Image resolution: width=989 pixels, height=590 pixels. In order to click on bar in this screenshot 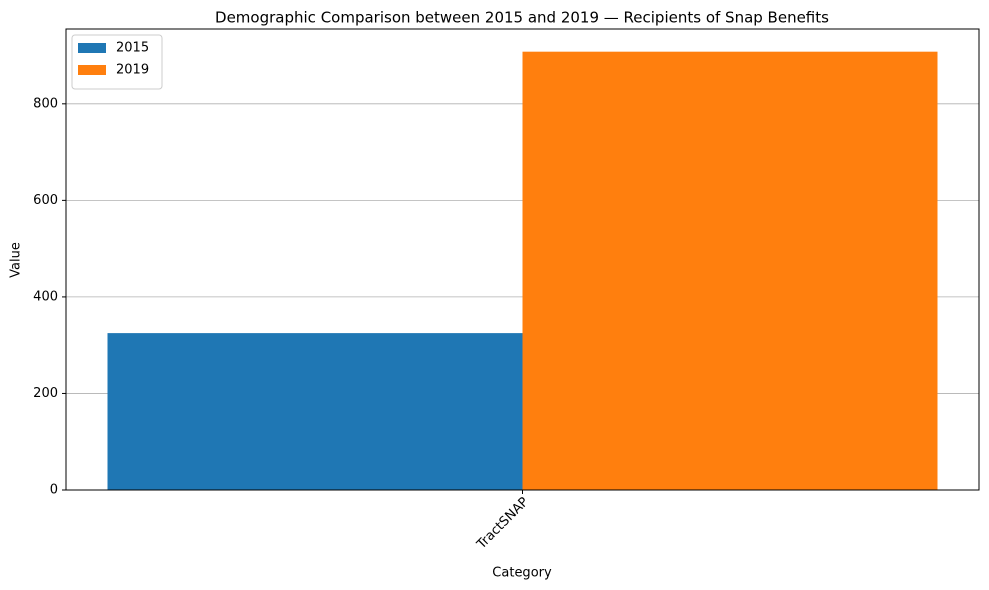, I will do `click(315, 411)`.